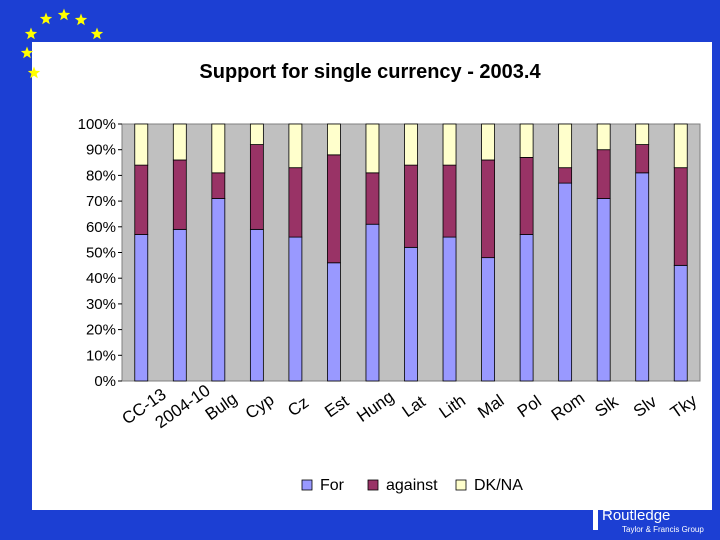  Describe the element at coordinates (101, 227) in the screenshot. I see `y-tick-label: 60%` at that location.